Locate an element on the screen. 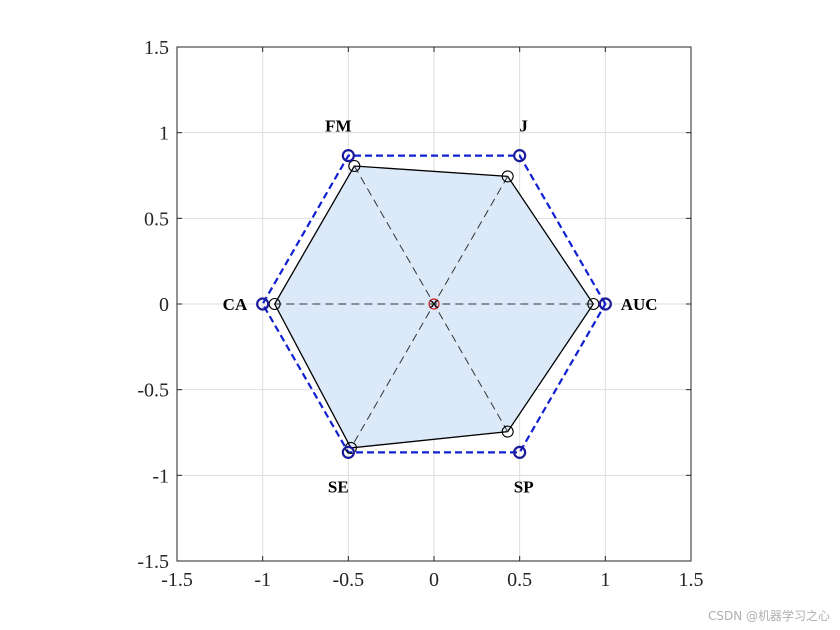  x-tick-label: 1 is located at coordinates (605, 580).